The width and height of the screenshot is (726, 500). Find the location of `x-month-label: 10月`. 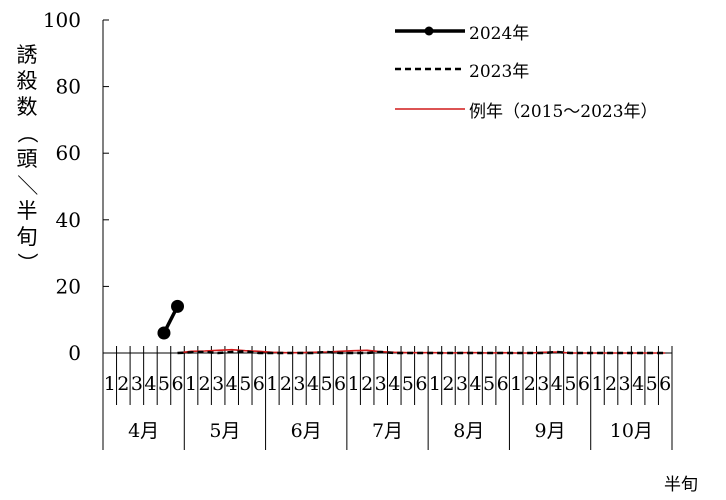

x-month-label: 10月 is located at coordinates (631, 431).